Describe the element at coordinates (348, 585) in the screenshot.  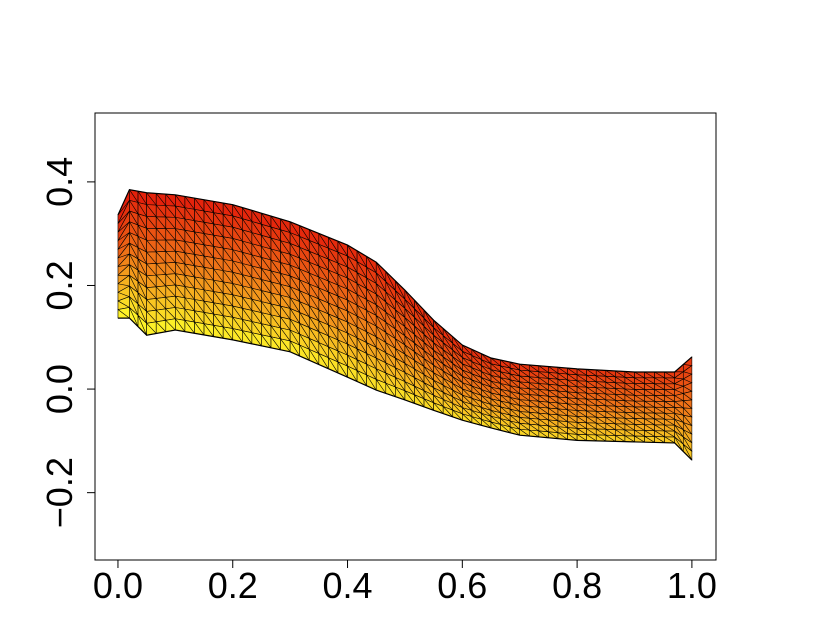
I see `x-tick-label: 0.4` at that location.